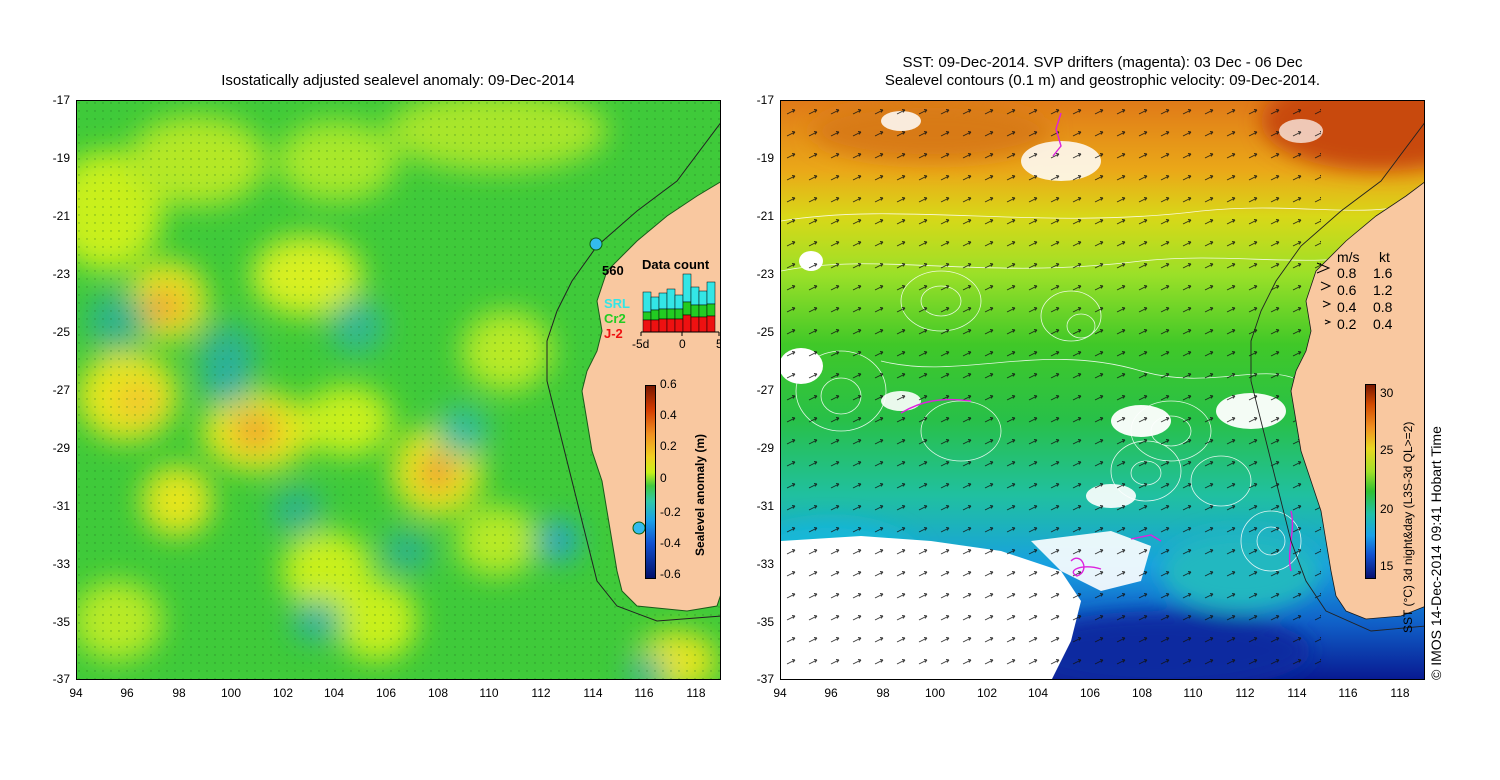 The image size is (1500, 780). I want to click on sealevel-cb-tick-7: -0.6, so click(670, 574).